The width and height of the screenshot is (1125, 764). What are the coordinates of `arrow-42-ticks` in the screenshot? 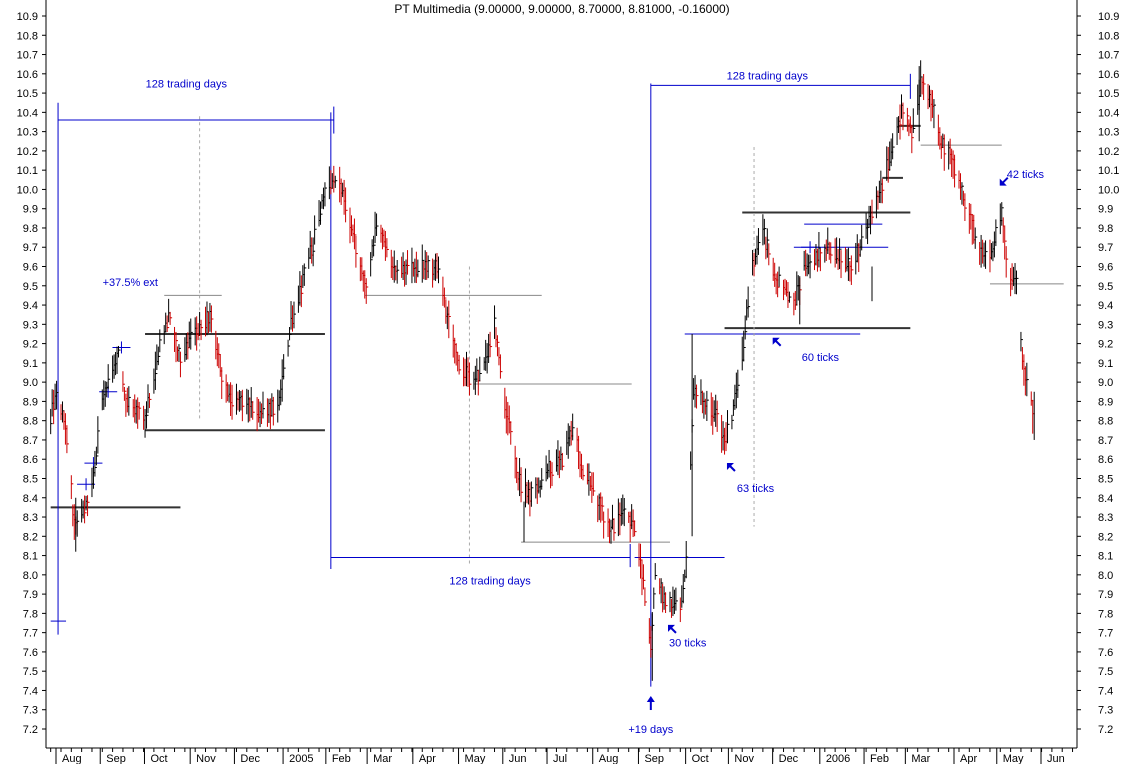 It's located at (1003, 182).